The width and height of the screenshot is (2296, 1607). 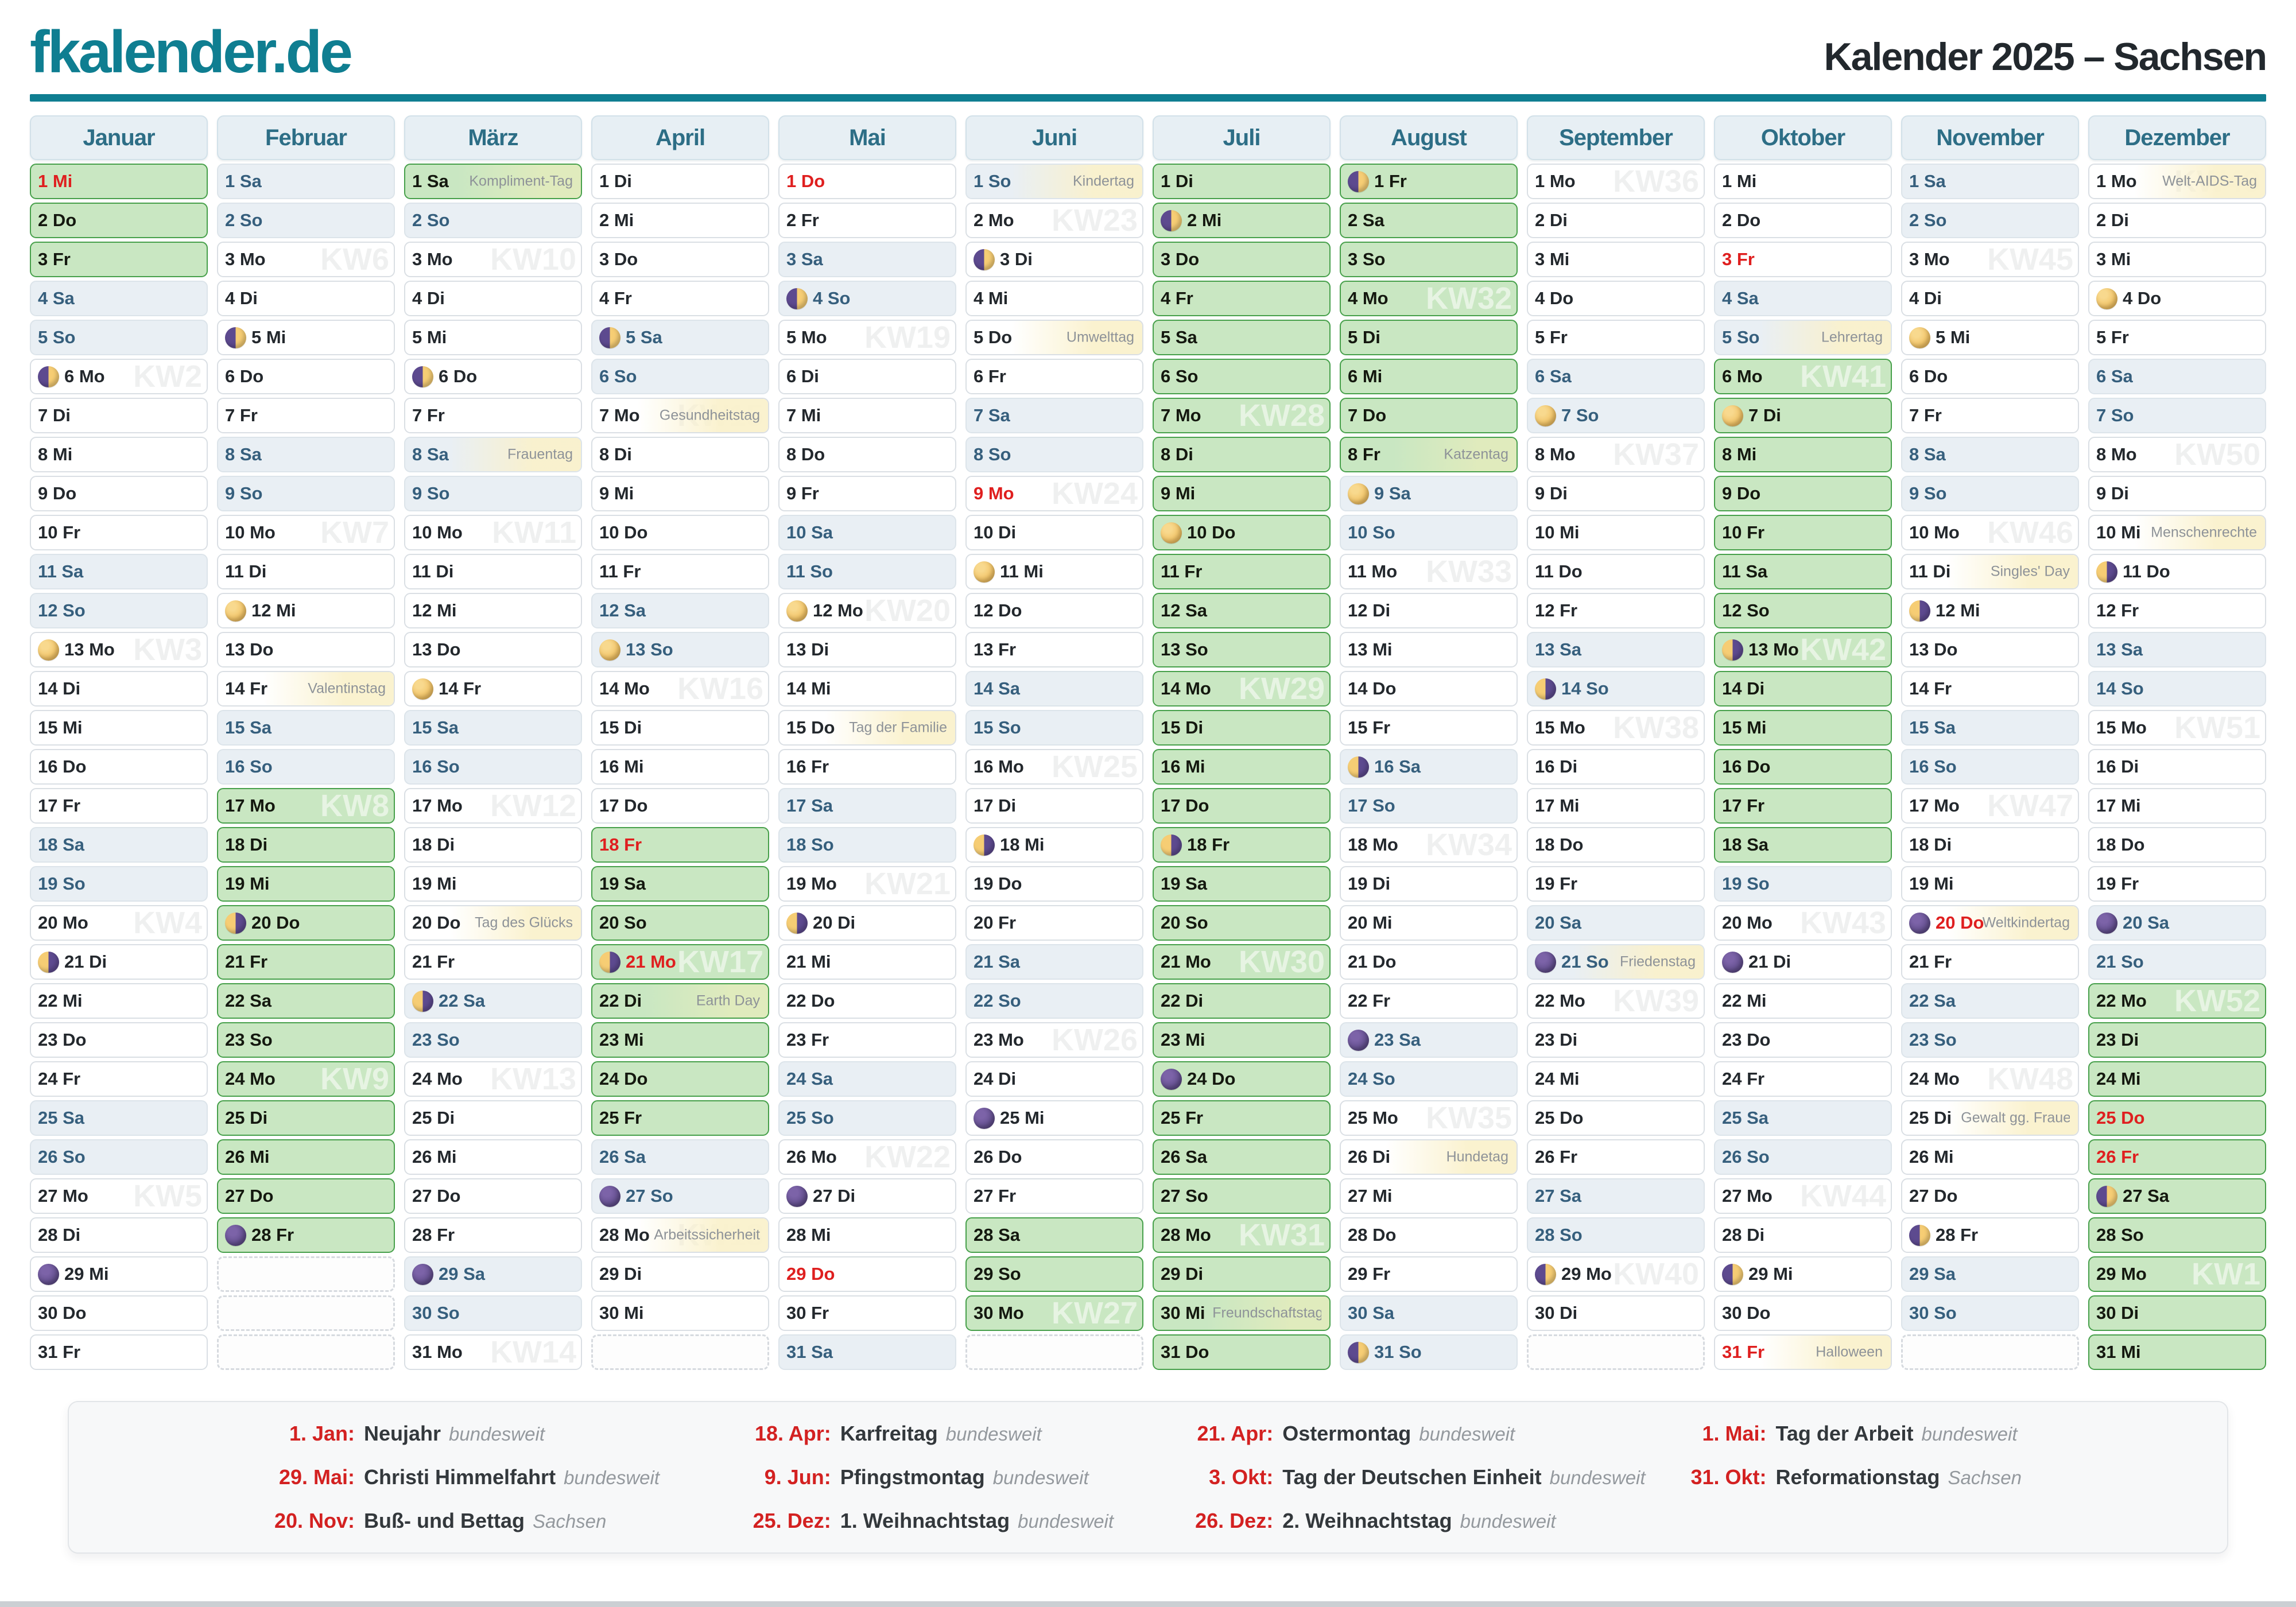 What do you see at coordinates (1556, 610) in the screenshot?
I see `day-text: 12 Fr` at bounding box center [1556, 610].